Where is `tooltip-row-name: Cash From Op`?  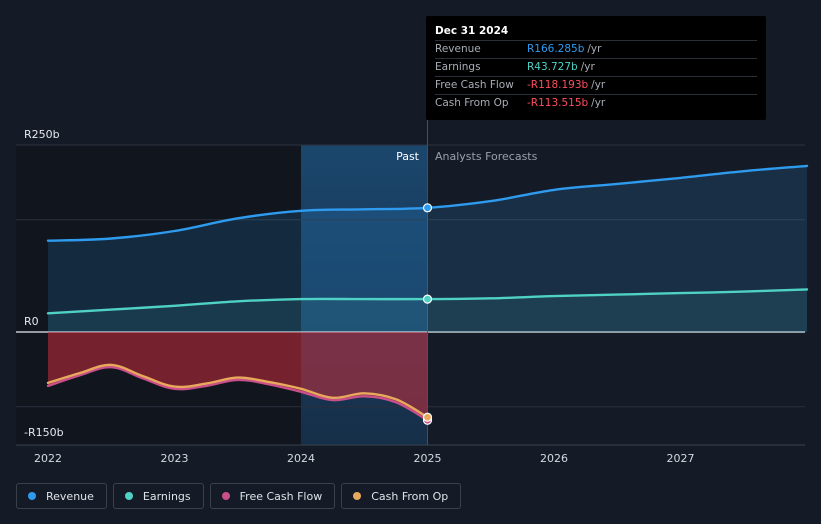
tooltip-row-name: Cash From Op is located at coordinates (472, 103).